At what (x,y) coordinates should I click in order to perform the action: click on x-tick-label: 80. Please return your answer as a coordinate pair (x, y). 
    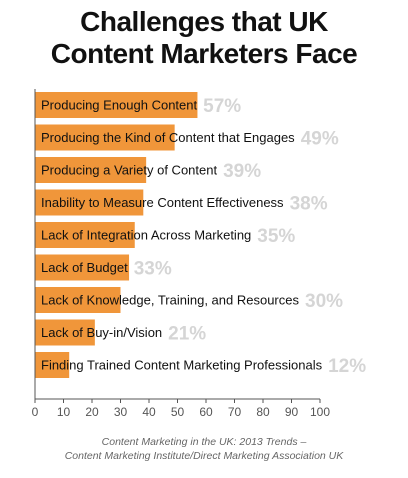
    Looking at the image, I should click on (263, 412).